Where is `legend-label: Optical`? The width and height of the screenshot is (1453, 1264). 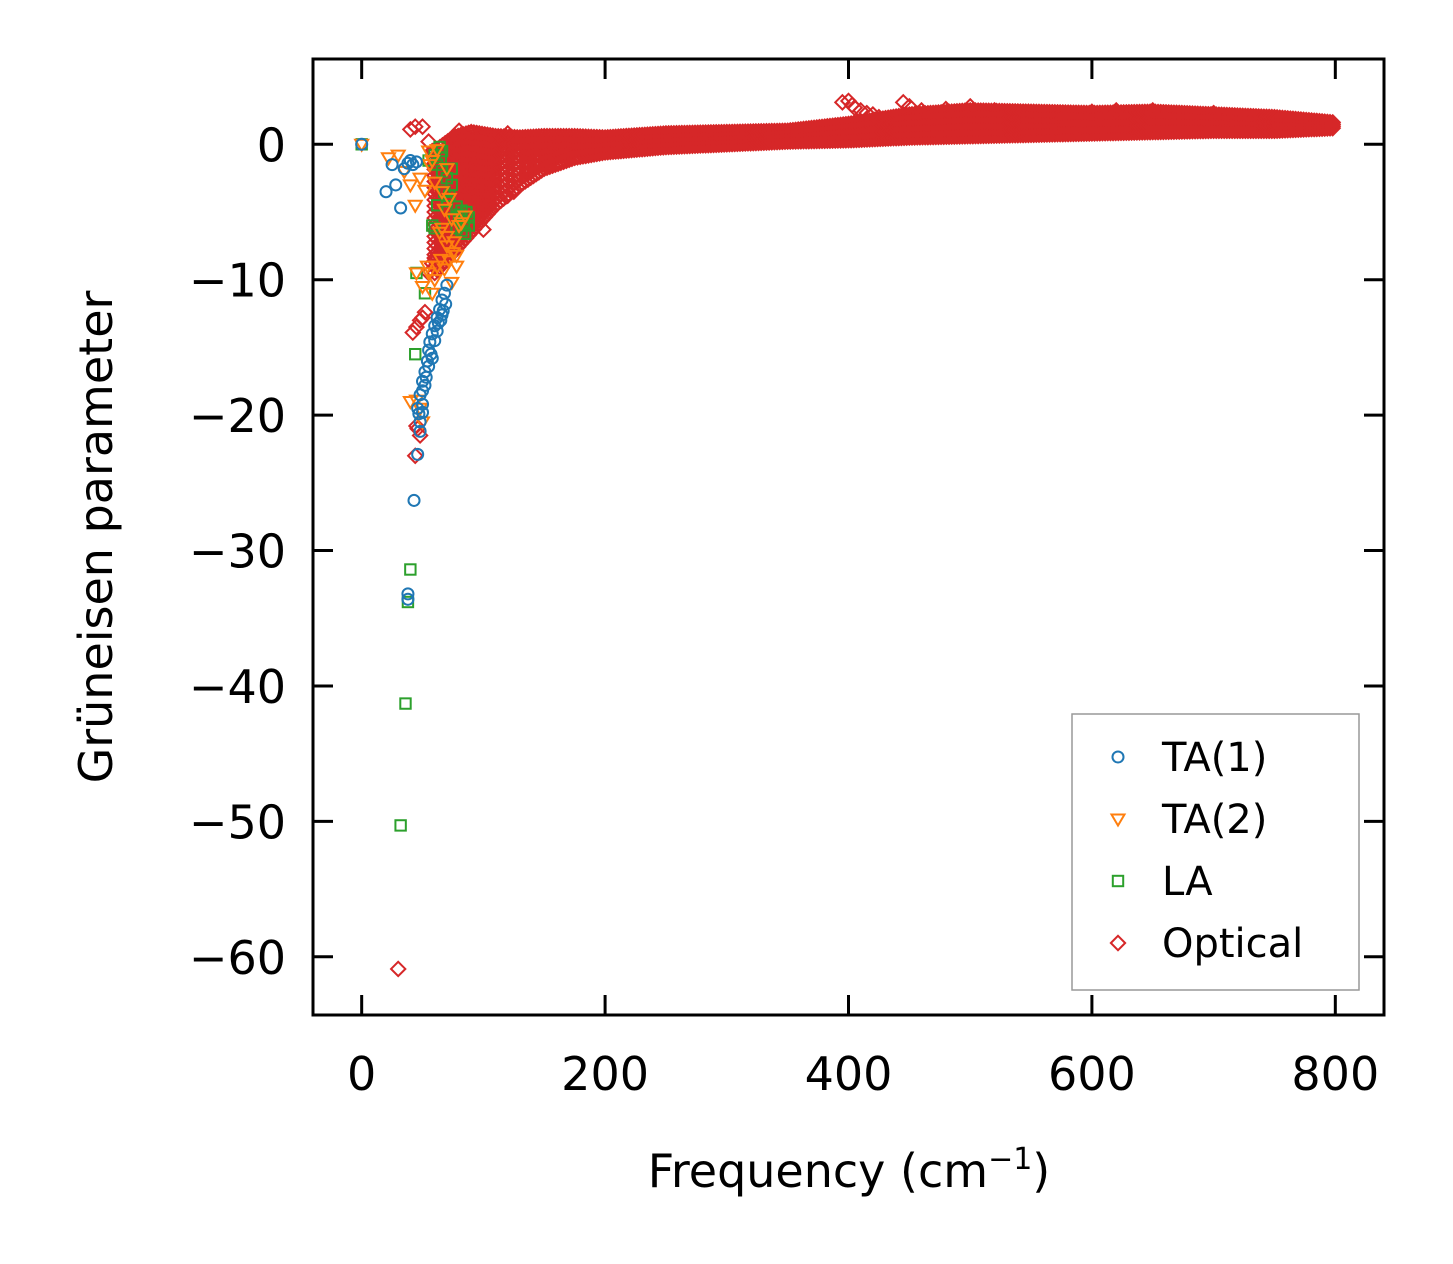
legend-label: Optical is located at coordinates (1232, 944).